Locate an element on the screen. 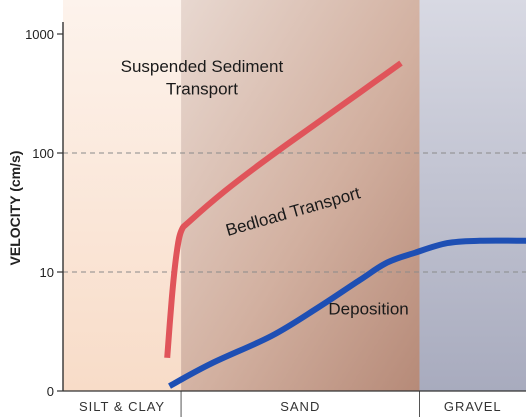 Image resolution: width=526 pixels, height=417 pixels. zone-label-gravel: GRAVEL is located at coordinates (473, 406).